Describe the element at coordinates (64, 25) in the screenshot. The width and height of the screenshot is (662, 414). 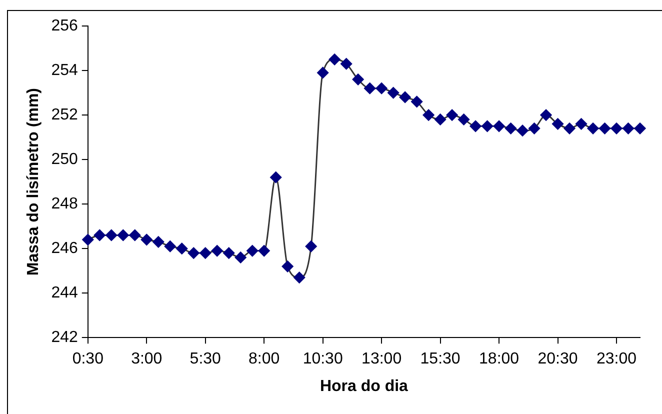
I see `y-tick-label: 256` at that location.